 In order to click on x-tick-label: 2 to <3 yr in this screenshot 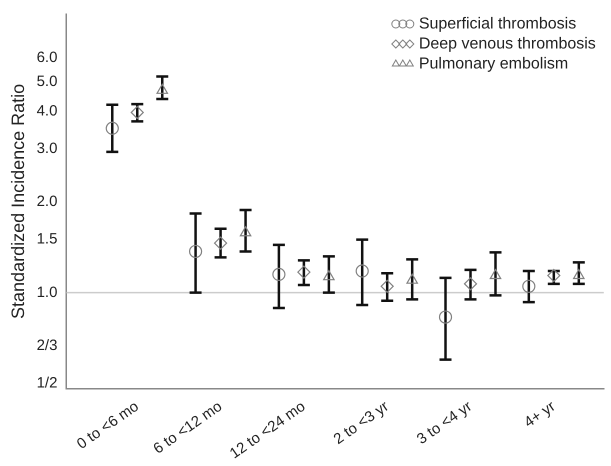, I will do `click(361, 423)`.